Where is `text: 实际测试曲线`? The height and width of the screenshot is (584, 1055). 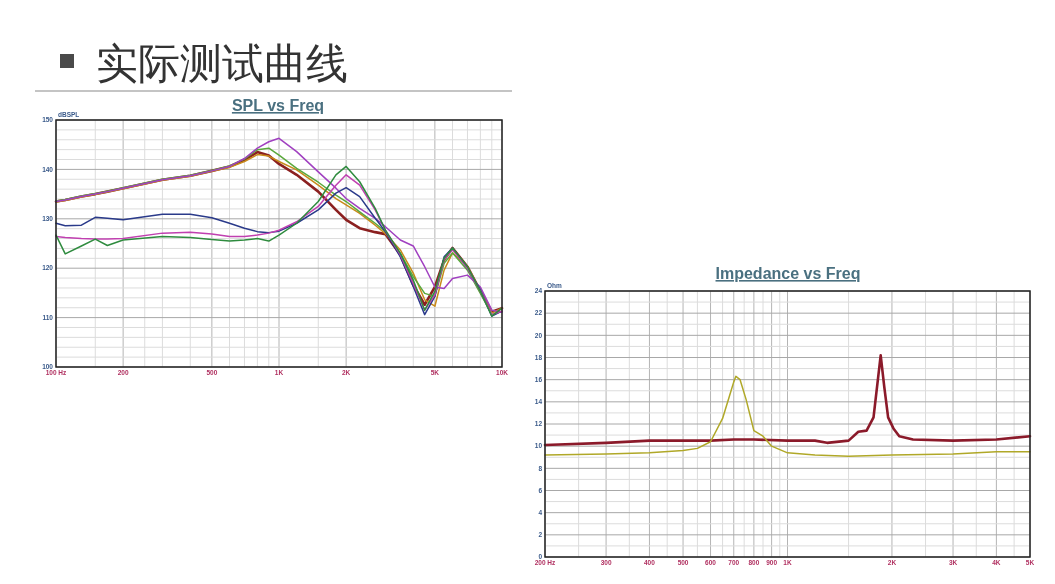 text: 实际测试曲线 is located at coordinates (222, 63).